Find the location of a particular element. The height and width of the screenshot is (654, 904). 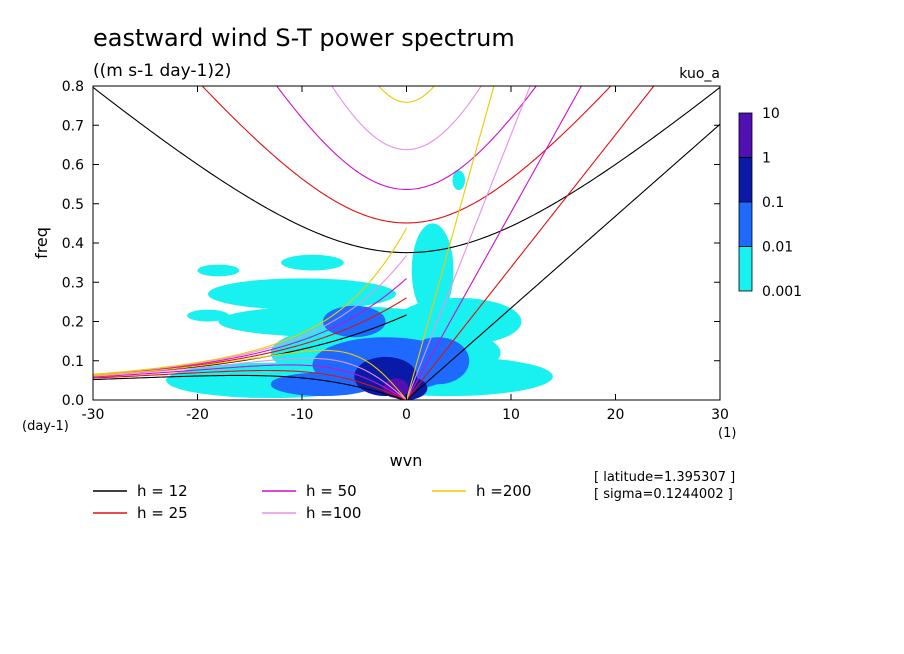

dispersion-rossby-h200 is located at coordinates (250, 374).